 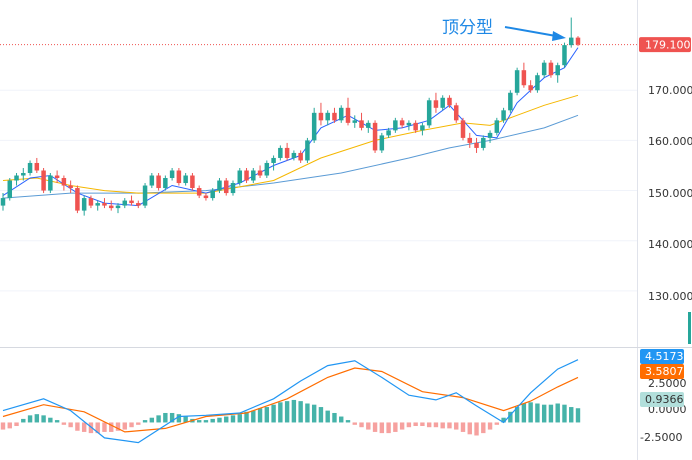 What do you see at coordinates (662, 371) in the screenshot?
I see `dea-tag-box` at bounding box center [662, 371].